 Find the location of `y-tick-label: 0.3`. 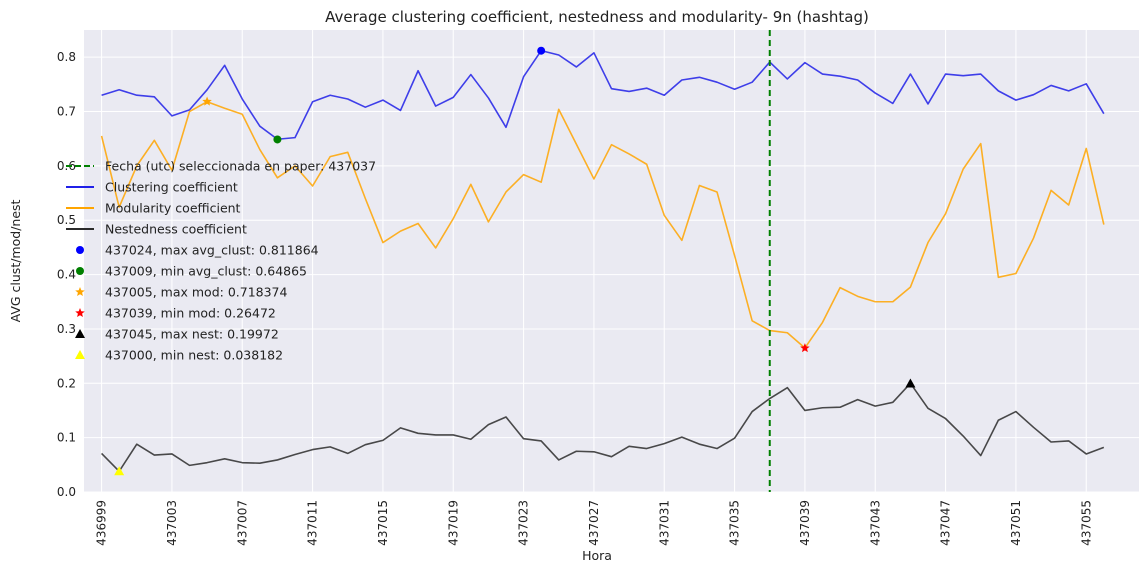

y-tick-label: 0.3 is located at coordinates (66, 329).